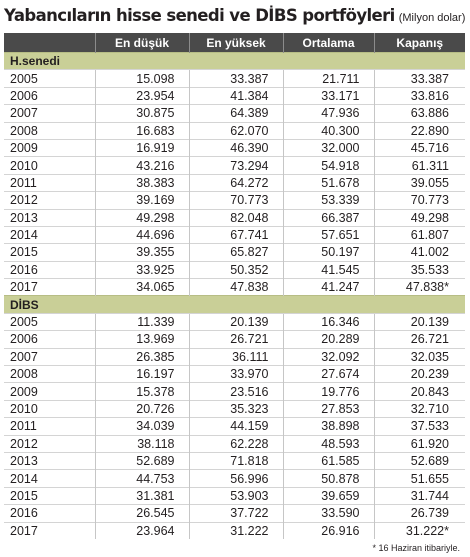 This screenshot has height=557, width=470. I want to click on cell-min: 34.039, so click(141, 426).